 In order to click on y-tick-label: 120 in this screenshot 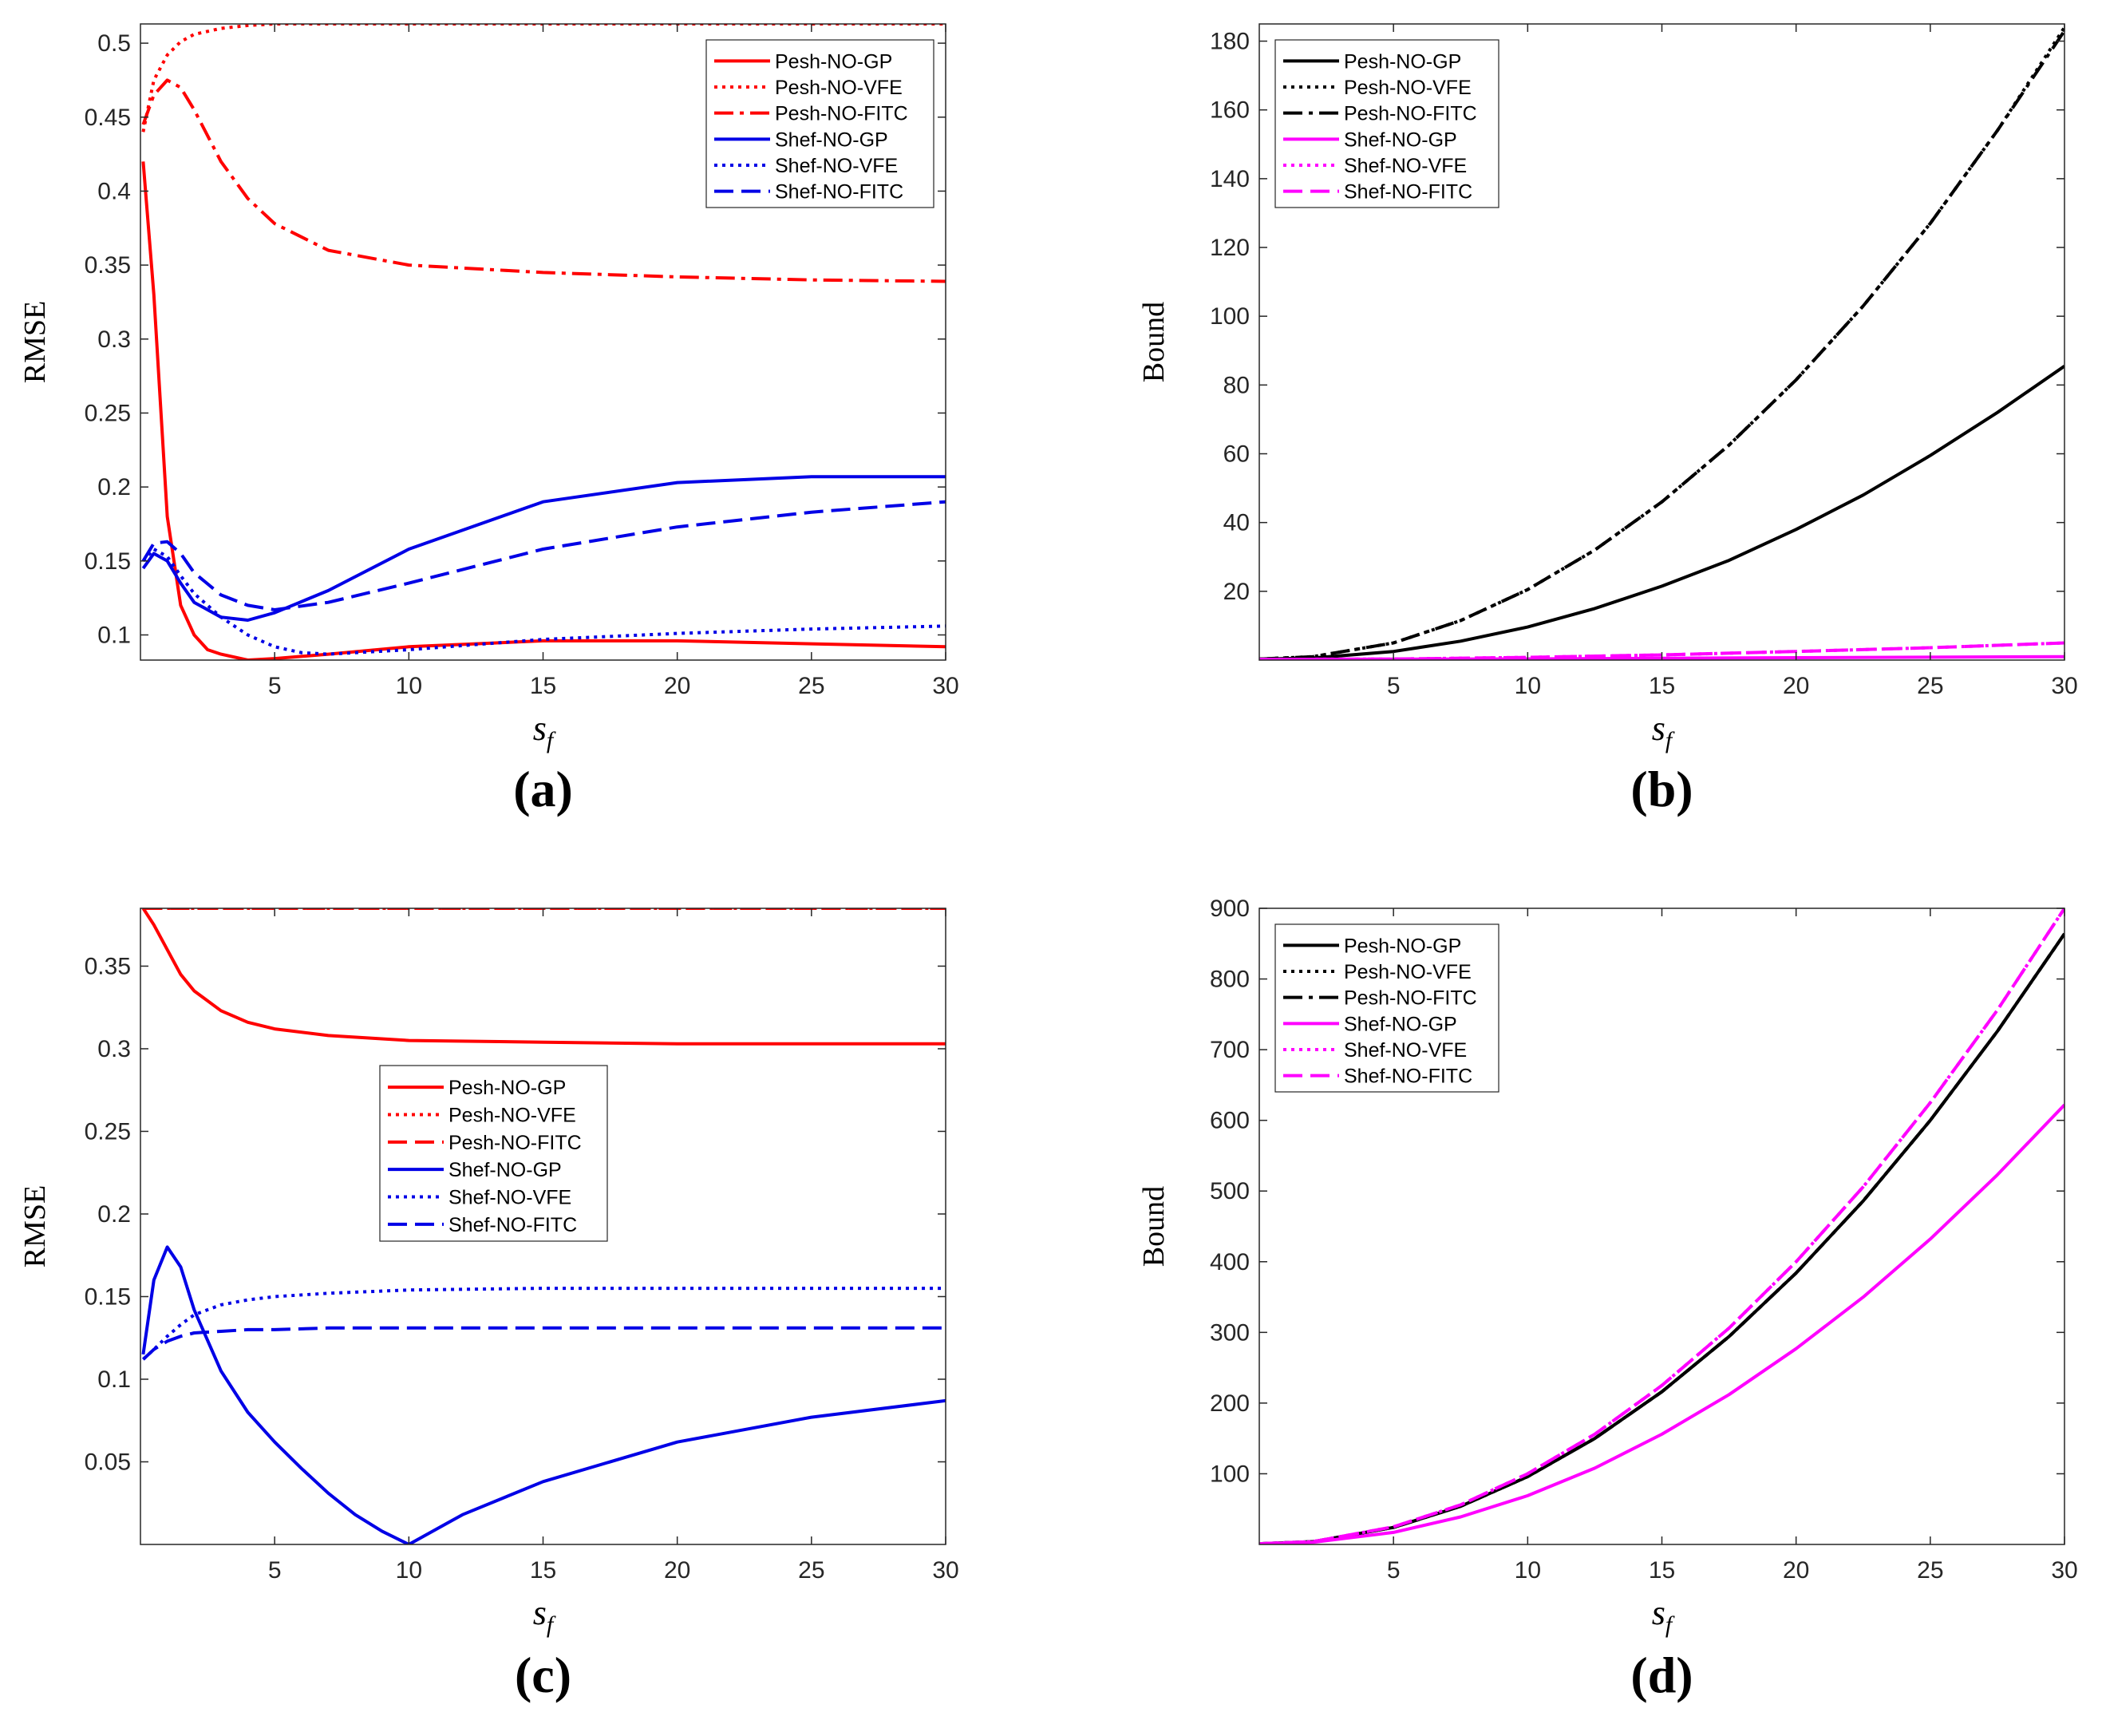, I will do `click(1230, 248)`.